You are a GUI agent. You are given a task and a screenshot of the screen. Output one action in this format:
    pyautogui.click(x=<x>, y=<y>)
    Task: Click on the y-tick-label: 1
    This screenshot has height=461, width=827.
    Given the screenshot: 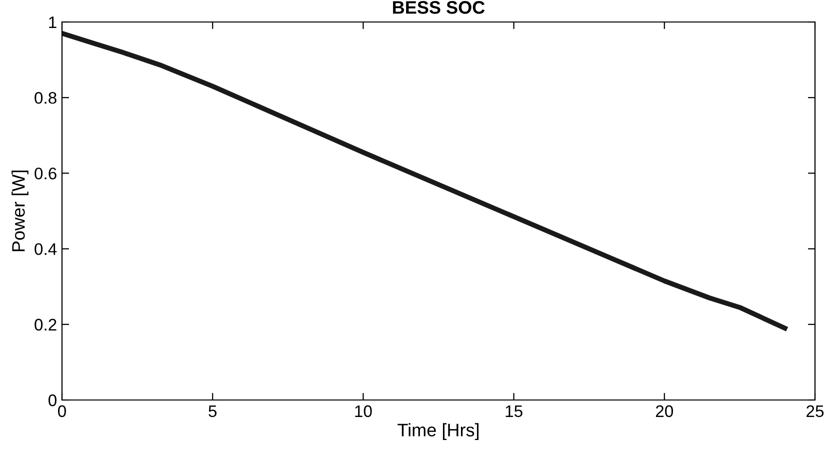 What is the action you would take?
    pyautogui.click(x=52, y=22)
    